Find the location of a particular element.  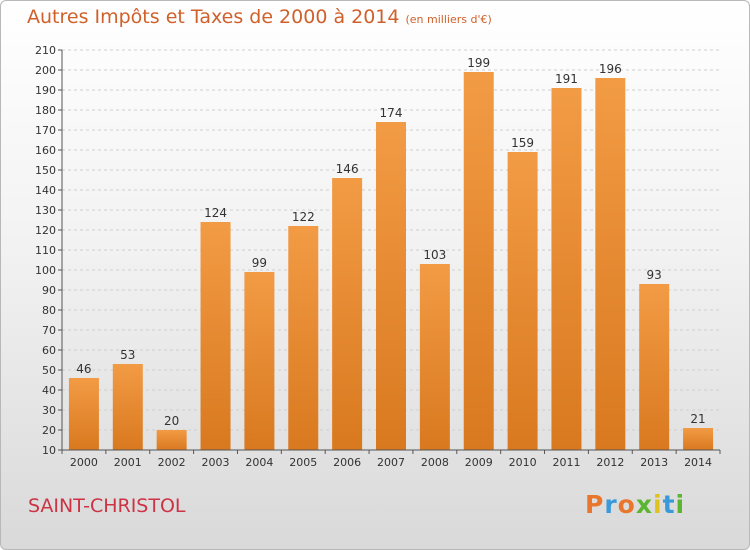

x-tick-label: 2006 is located at coordinates (347, 462).